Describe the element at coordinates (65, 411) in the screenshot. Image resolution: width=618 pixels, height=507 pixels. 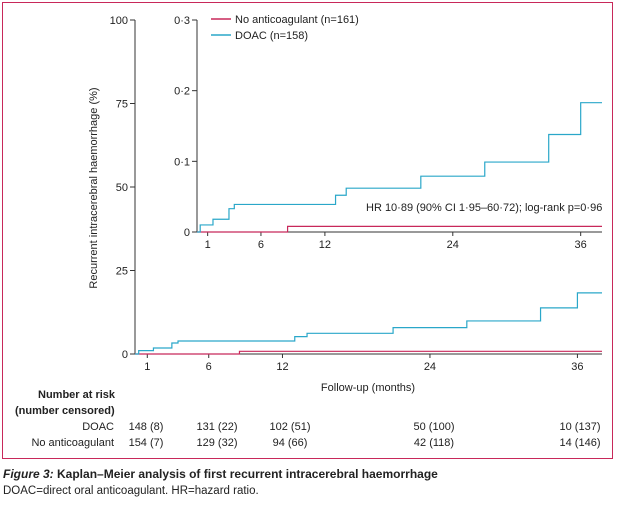
I see `risk-heading-line2: (number censored)` at that location.